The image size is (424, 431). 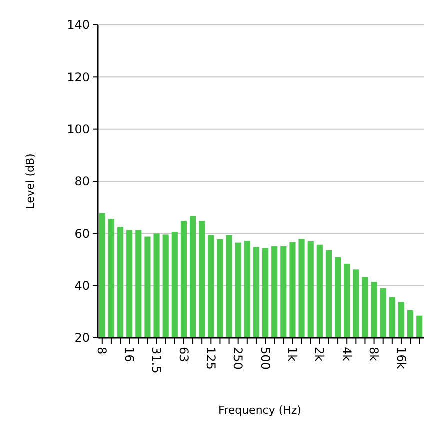 What do you see at coordinates (347, 354) in the screenshot?
I see `x-tick-label: 4k` at bounding box center [347, 354].